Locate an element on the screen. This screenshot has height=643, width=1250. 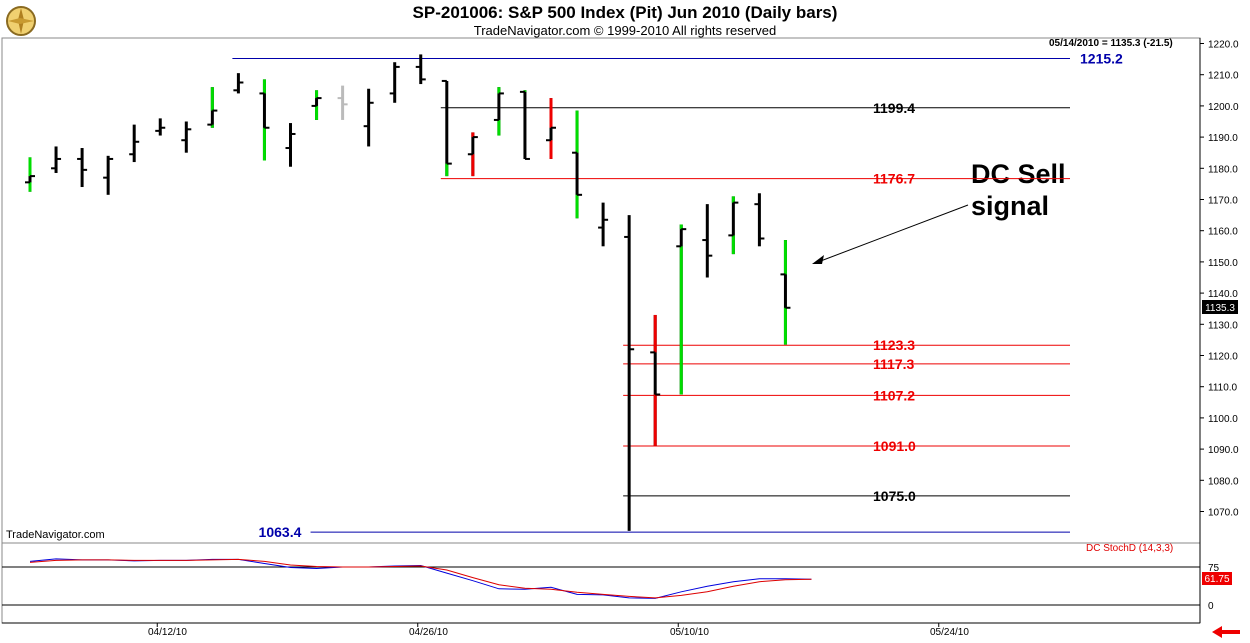
price-tag-box is located at coordinates (1220, 307).